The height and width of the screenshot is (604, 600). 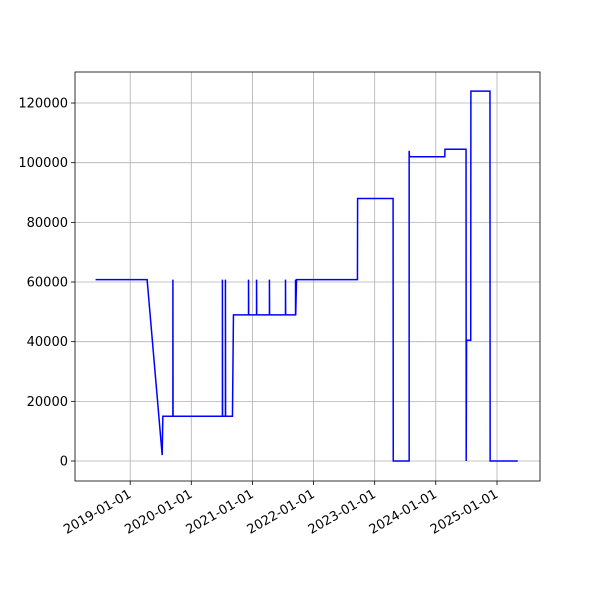 What do you see at coordinates (47, 342) in the screenshot?
I see `y-tick-label: 40000` at bounding box center [47, 342].